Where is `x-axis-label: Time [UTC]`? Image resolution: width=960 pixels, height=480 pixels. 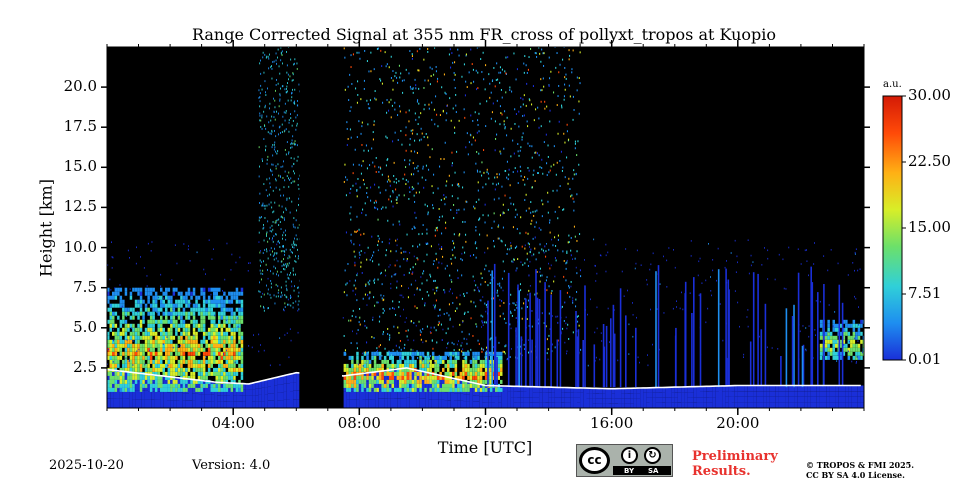
x-axis-label: Time [UTC] is located at coordinates (485, 447).